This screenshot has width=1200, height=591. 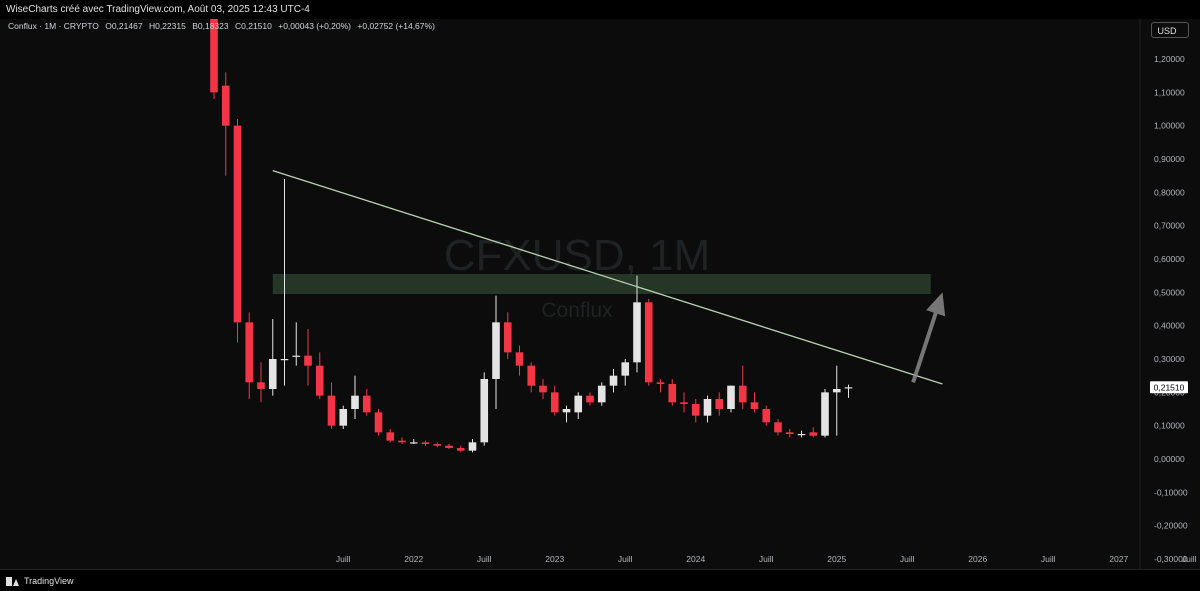 I want to click on price-tick-label: 0,40000, so click(x=1169, y=326).